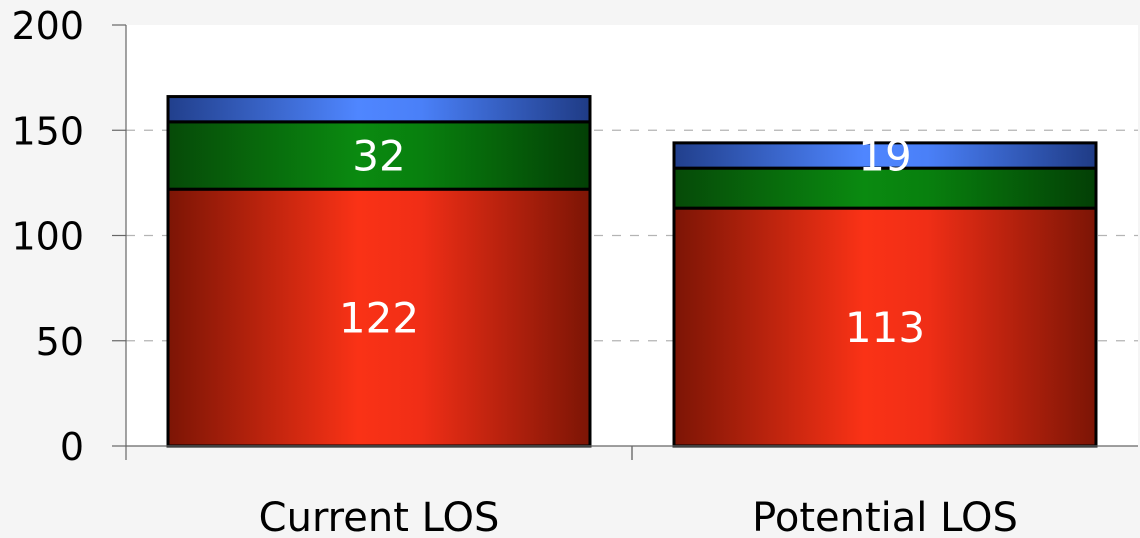 This screenshot has height=538, width=1140. I want to click on y-tick-label: 100, so click(47, 237).